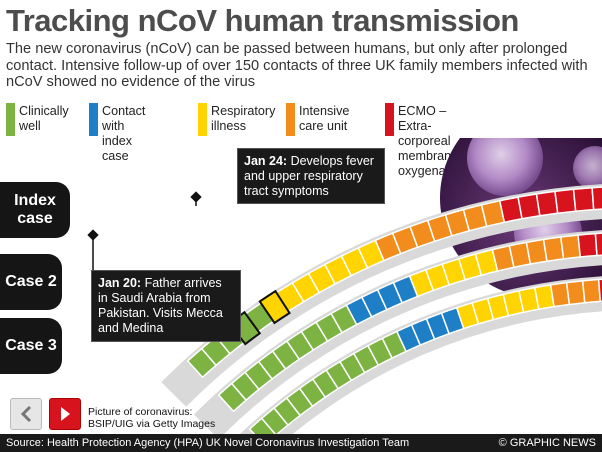 The image size is (602, 452). What do you see at coordinates (196, 197) in the screenshot?
I see `leader-jan24-dot` at bounding box center [196, 197].